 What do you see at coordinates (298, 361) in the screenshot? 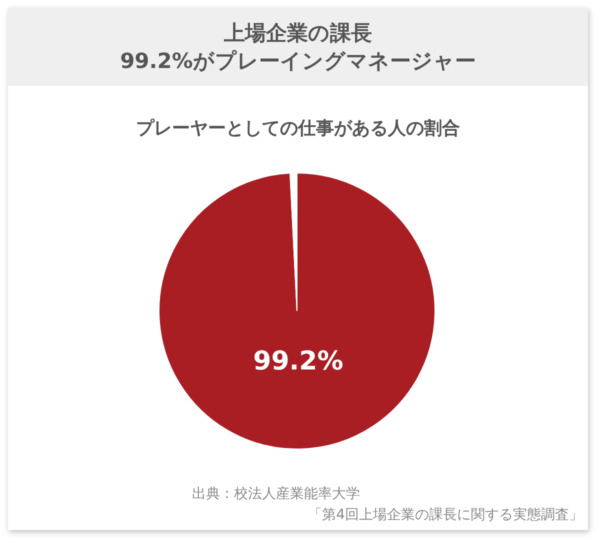
I see `data-label: 99.2%` at bounding box center [298, 361].